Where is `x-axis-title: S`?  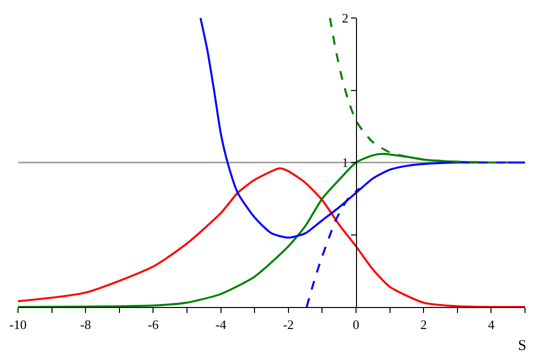 x-axis-title: S is located at coordinates (522, 346).